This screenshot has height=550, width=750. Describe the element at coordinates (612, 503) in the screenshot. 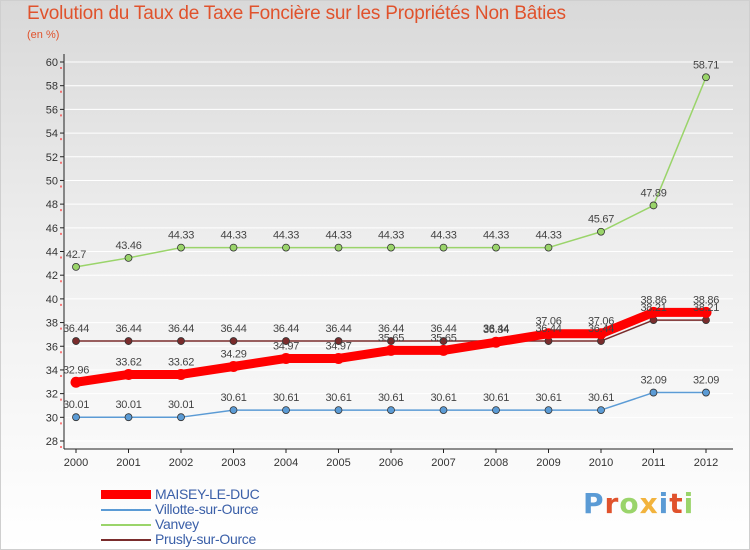

I see `logo-letter: r` at that location.